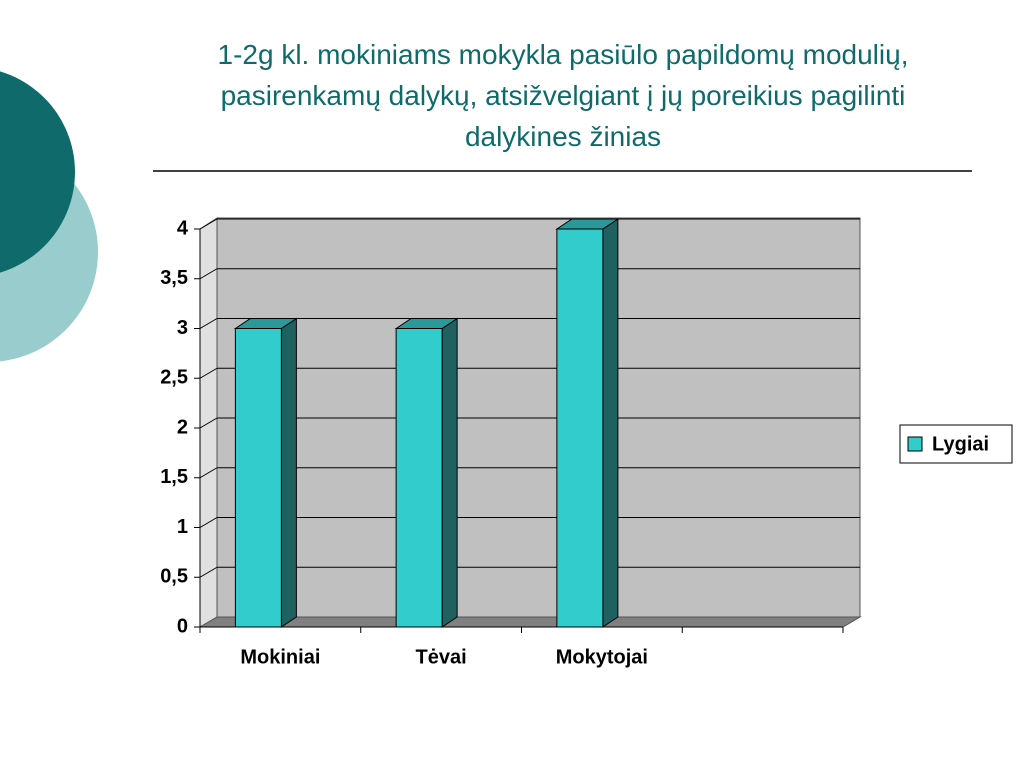  I want to click on floor, so click(530, 622).